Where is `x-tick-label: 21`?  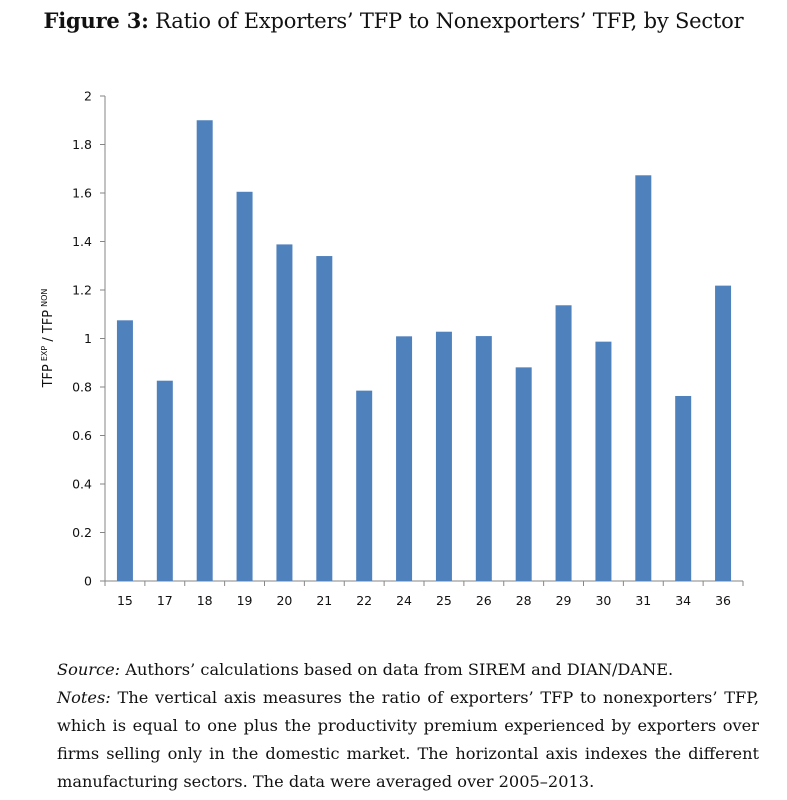
x-tick-label: 21 is located at coordinates (324, 600).